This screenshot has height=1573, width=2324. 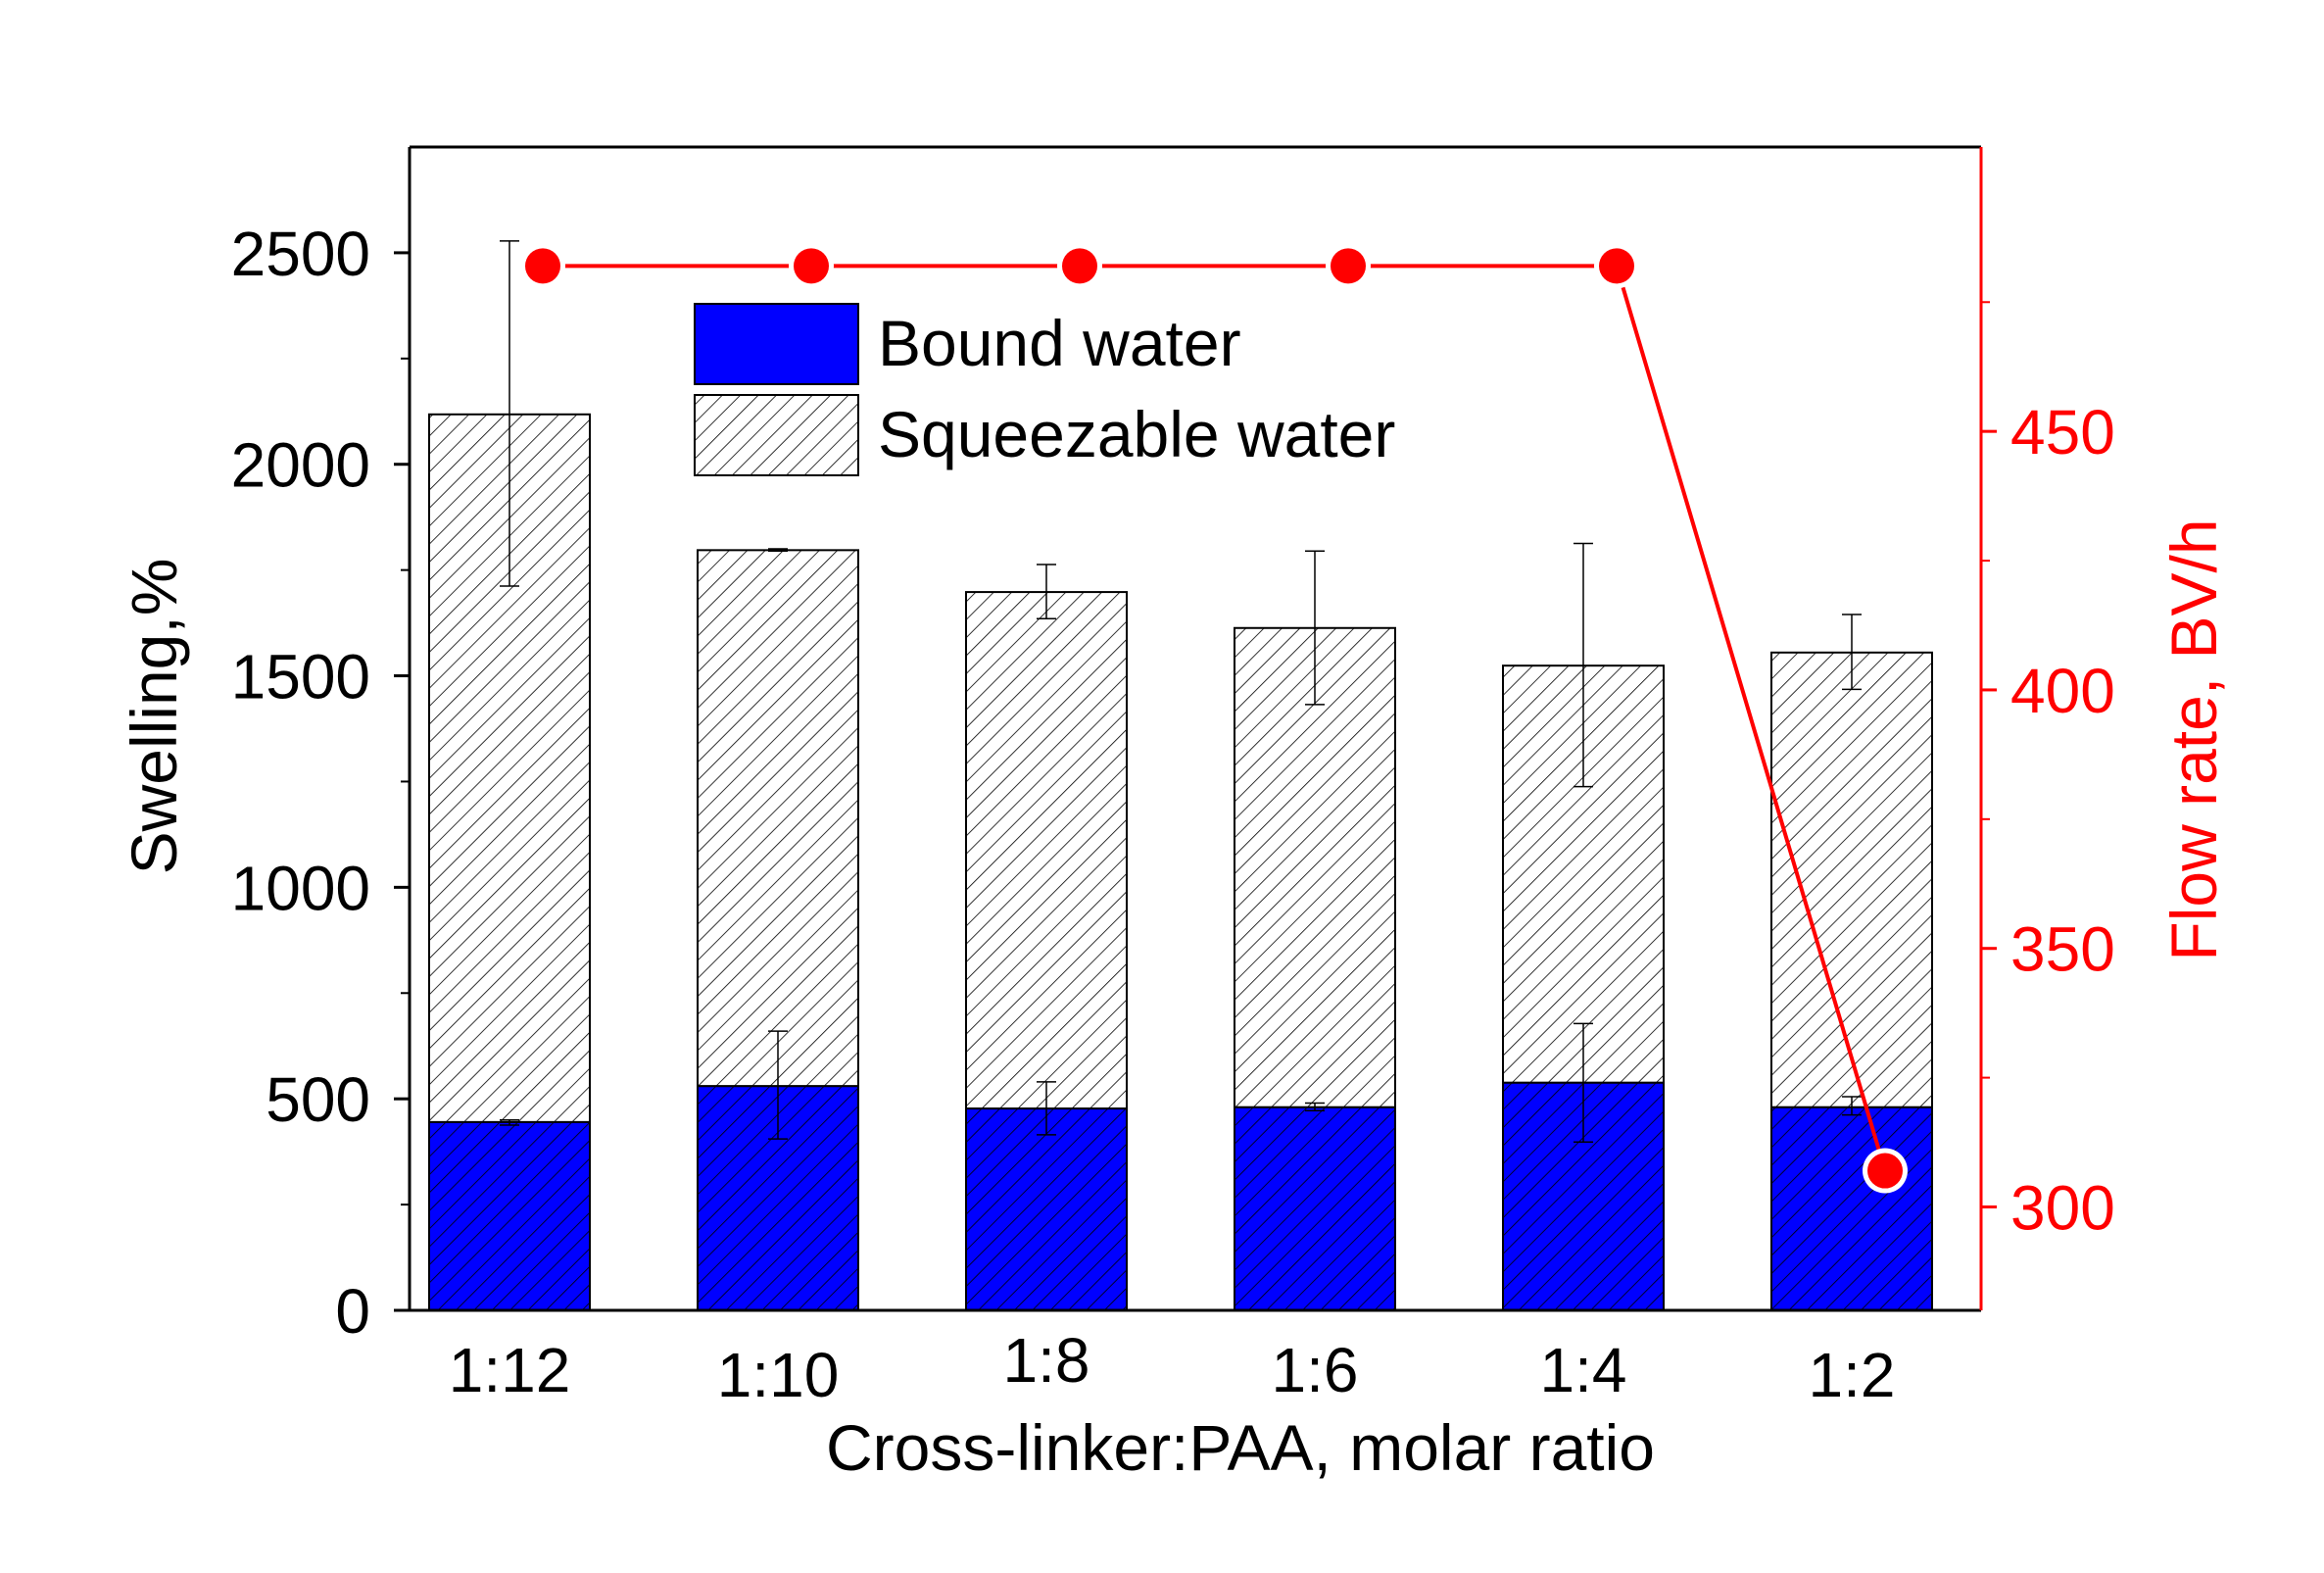 I want to click on x-tick-label: 1:2, so click(x=1852, y=1375).